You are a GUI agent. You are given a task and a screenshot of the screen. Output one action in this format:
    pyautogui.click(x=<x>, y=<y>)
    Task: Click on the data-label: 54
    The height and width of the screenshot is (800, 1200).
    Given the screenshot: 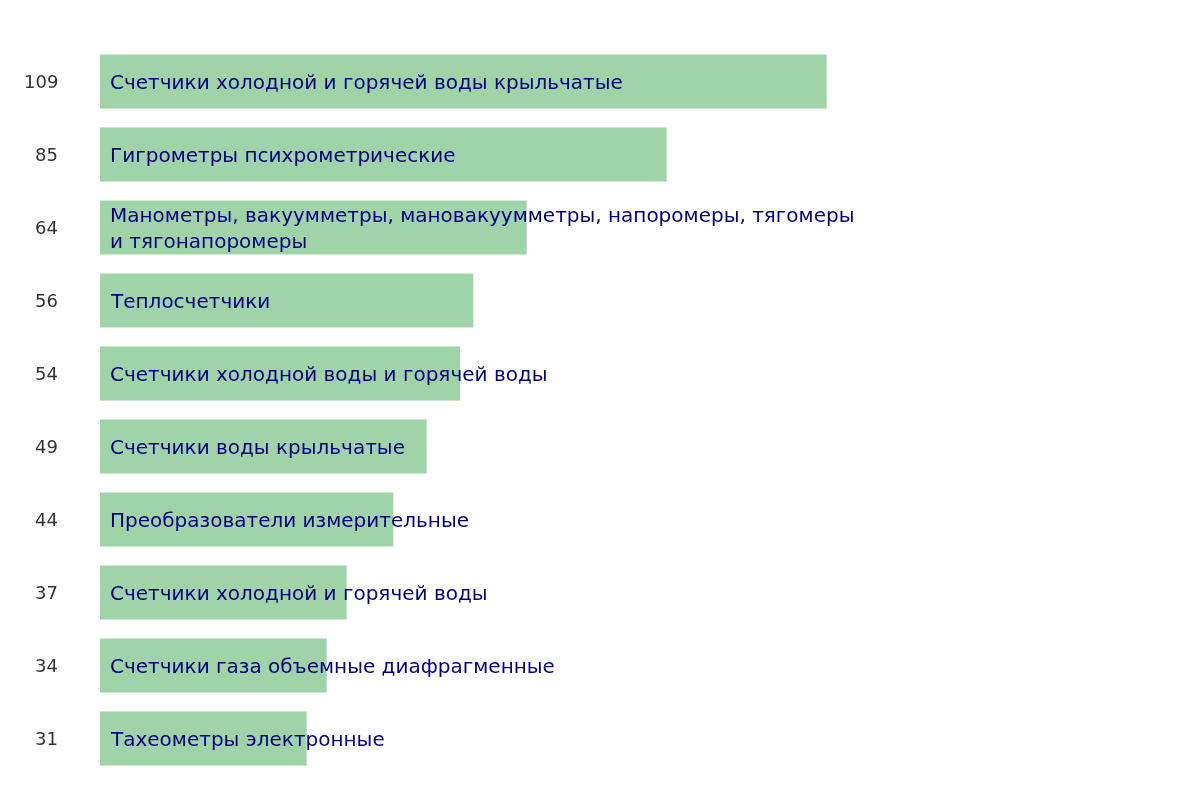 What is the action you would take?
    pyautogui.click(x=46, y=373)
    